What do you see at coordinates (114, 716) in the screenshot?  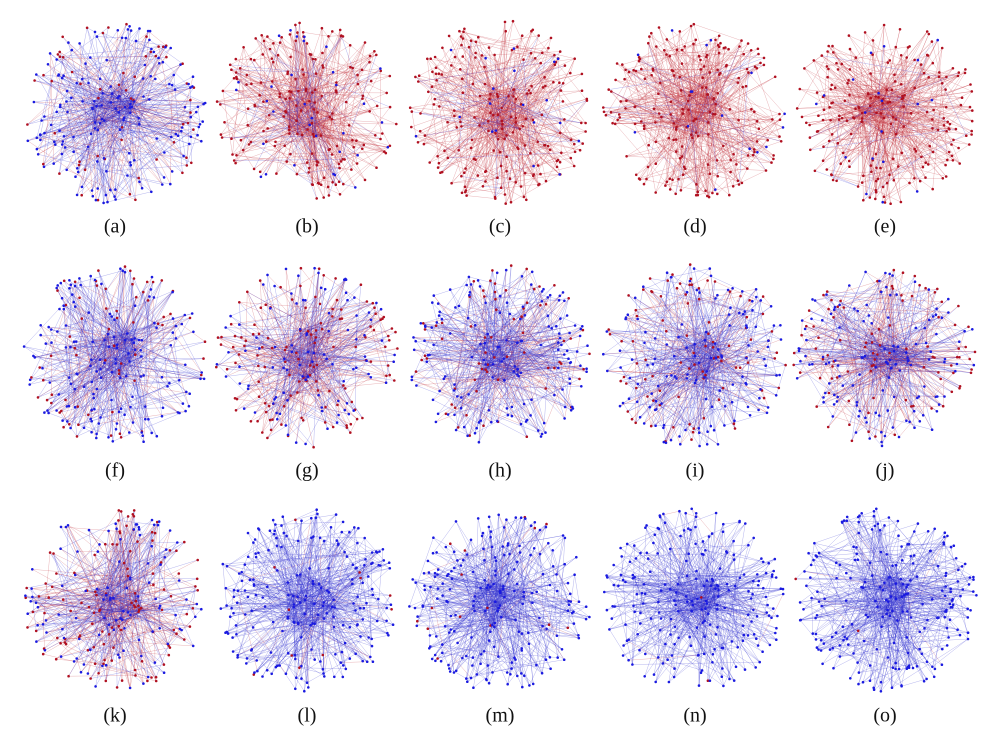 I see `panel-label: (k)` at bounding box center [114, 716].